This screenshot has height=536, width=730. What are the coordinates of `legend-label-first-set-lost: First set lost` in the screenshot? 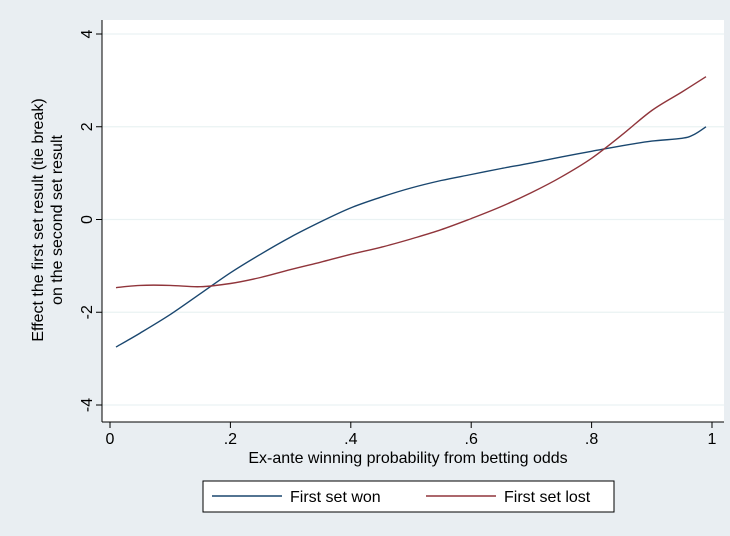 It's located at (547, 497).